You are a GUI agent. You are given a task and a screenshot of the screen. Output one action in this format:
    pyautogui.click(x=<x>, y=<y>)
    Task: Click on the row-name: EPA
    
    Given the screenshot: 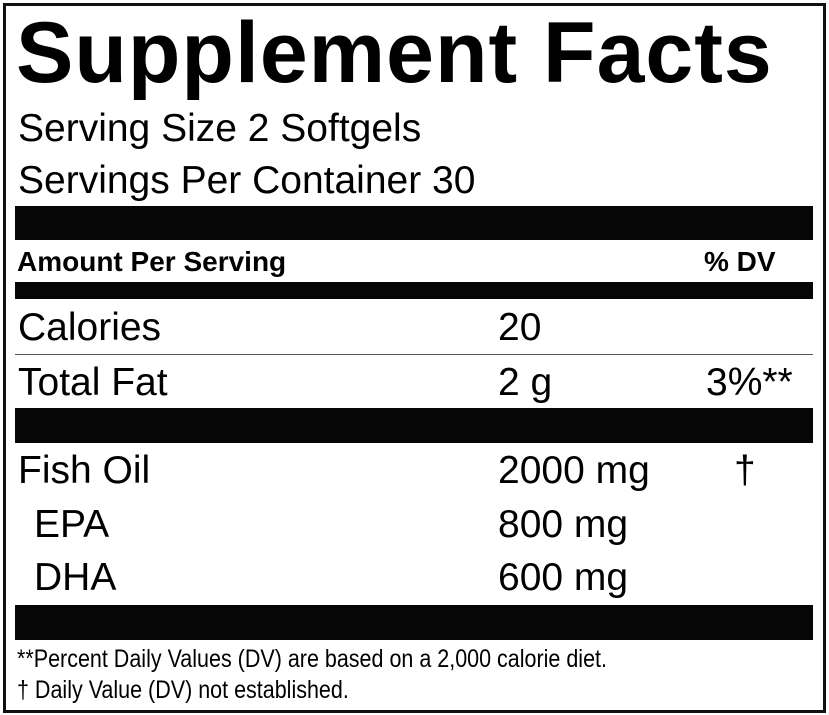 What is the action you would take?
    pyautogui.click(x=72, y=524)
    